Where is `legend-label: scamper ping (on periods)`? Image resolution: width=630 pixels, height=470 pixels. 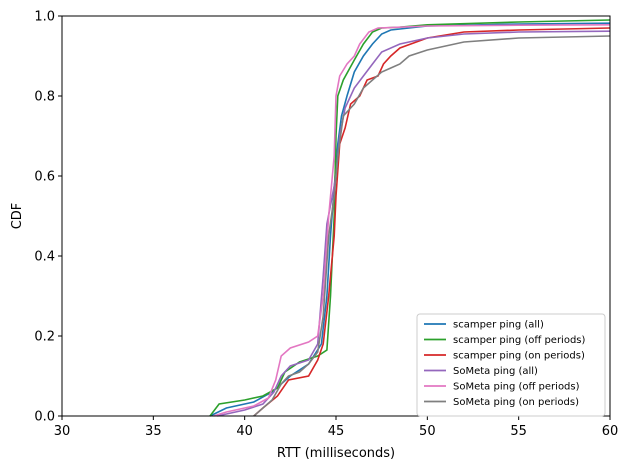 legend-label: scamper ping (on periods) is located at coordinates (519, 356).